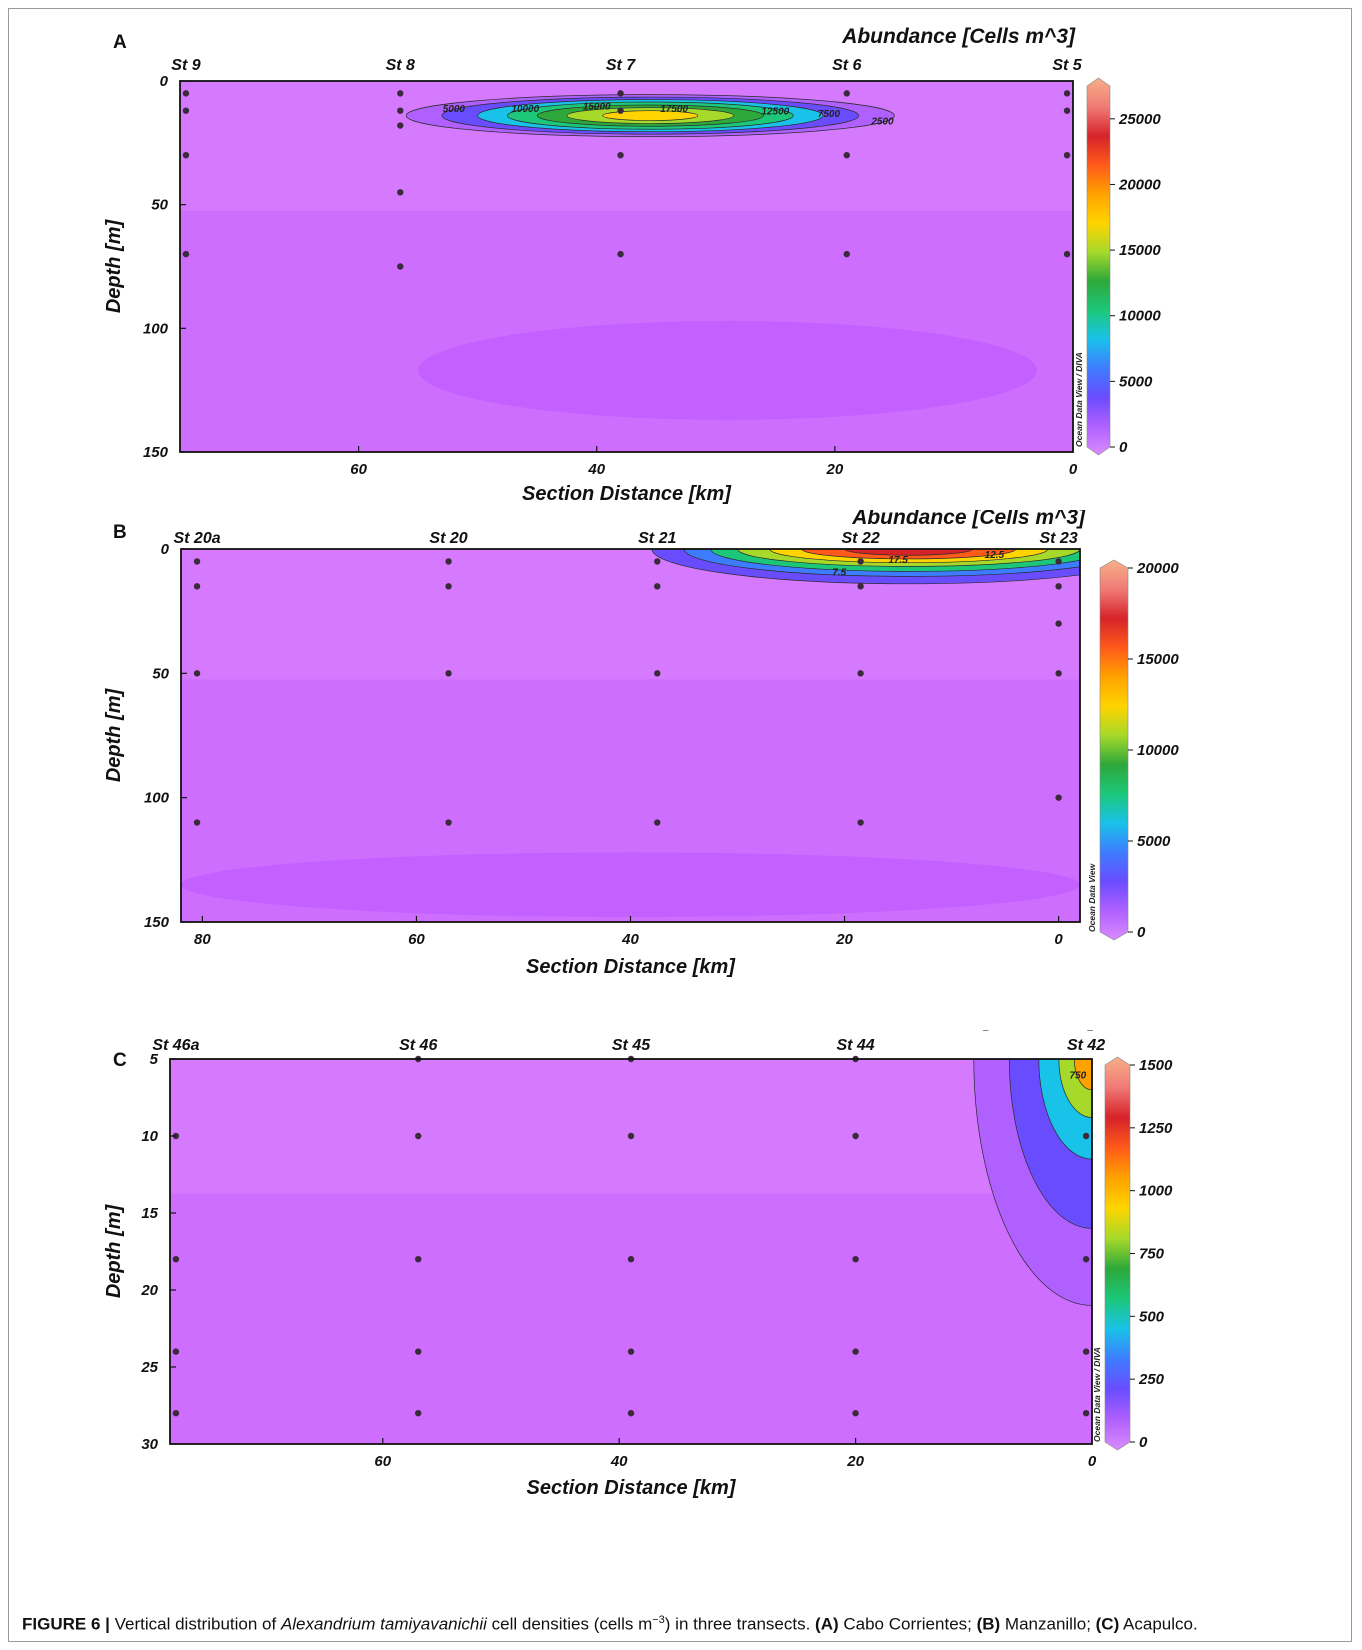  Describe the element at coordinates (1114, 750) in the screenshot. I see `colorbar-b` at that location.